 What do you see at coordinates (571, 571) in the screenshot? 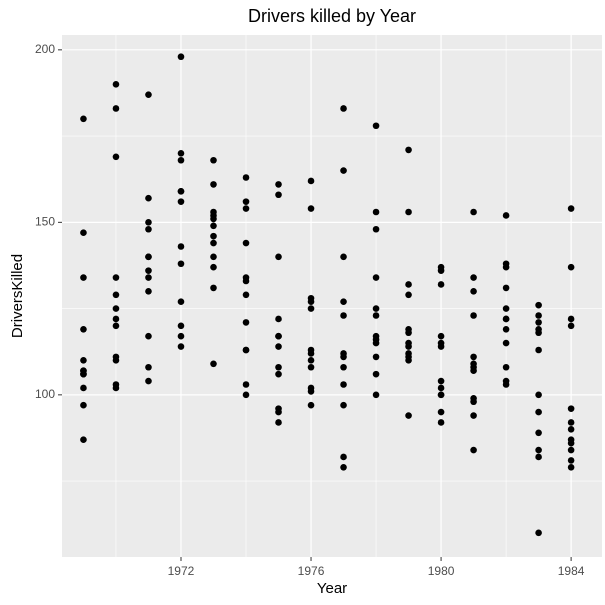
I see `x-tick-label: 1984` at bounding box center [571, 571].